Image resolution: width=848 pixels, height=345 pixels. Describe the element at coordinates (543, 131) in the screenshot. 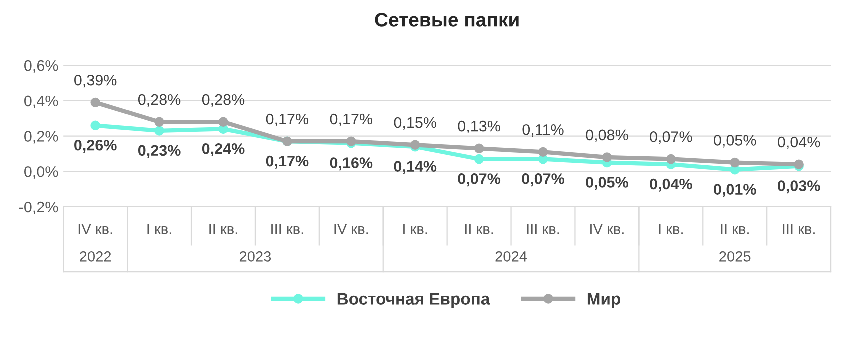

I see `data-label: 0,11%` at that location.